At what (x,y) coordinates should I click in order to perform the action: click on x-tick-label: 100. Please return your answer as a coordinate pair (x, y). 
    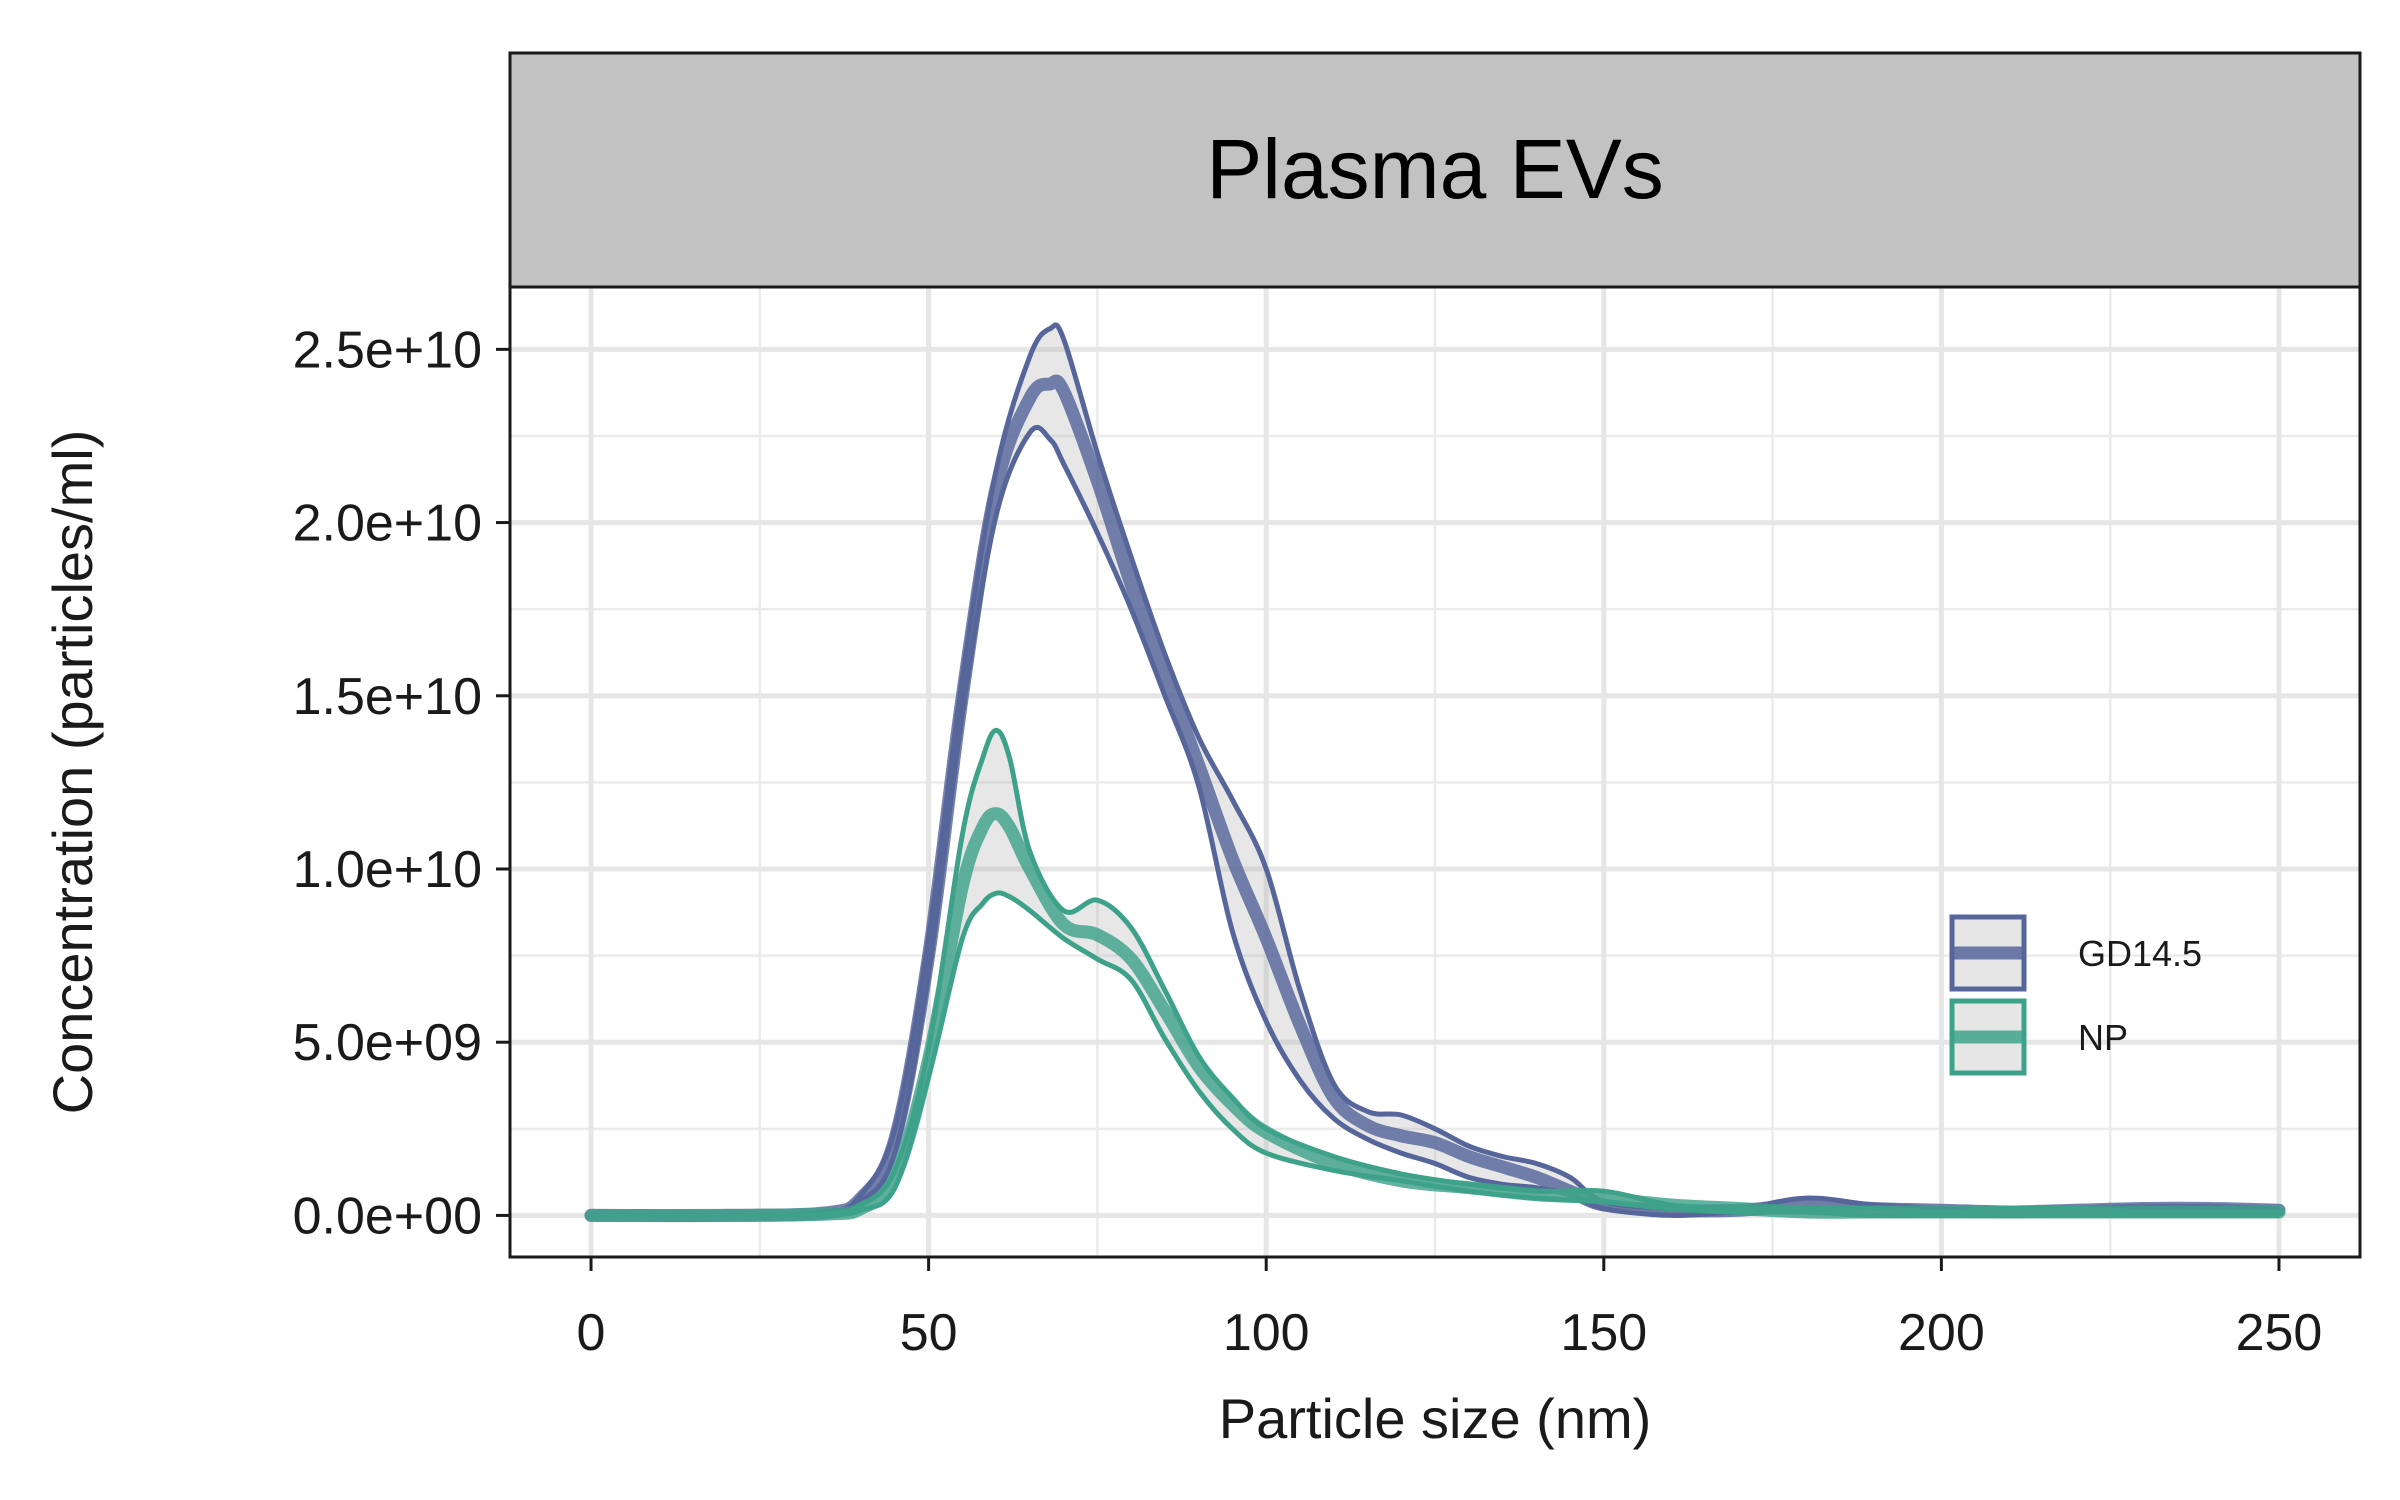
    Looking at the image, I should click on (1266, 1333).